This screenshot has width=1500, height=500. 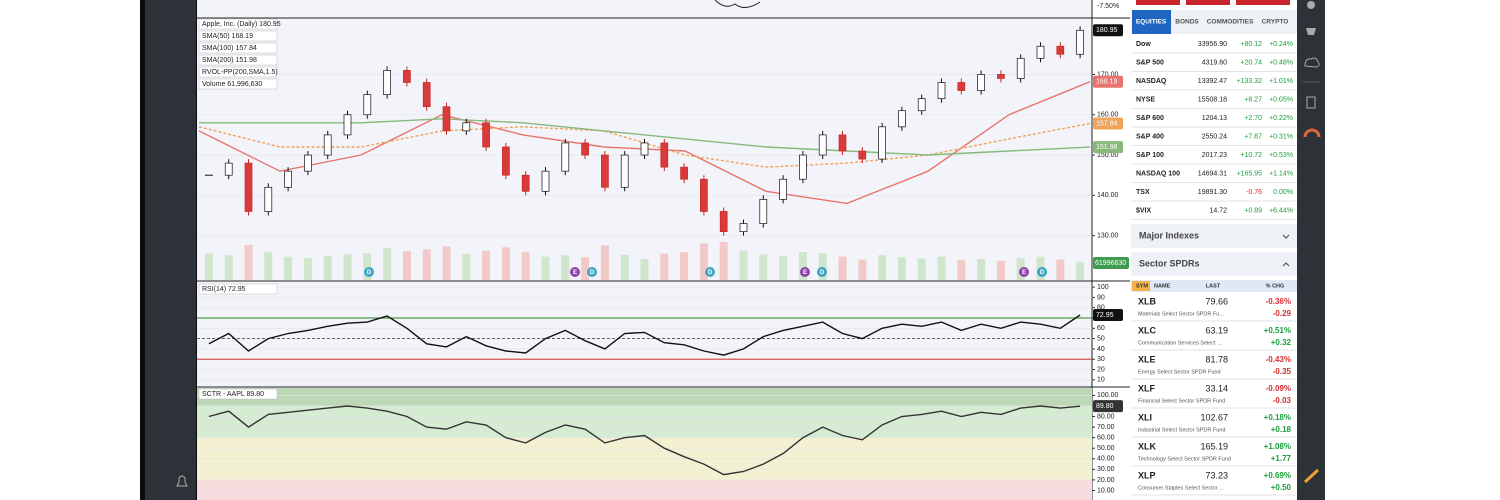 What do you see at coordinates (1150, 155) in the screenshot?
I see `index-name: S&P 100` at bounding box center [1150, 155].